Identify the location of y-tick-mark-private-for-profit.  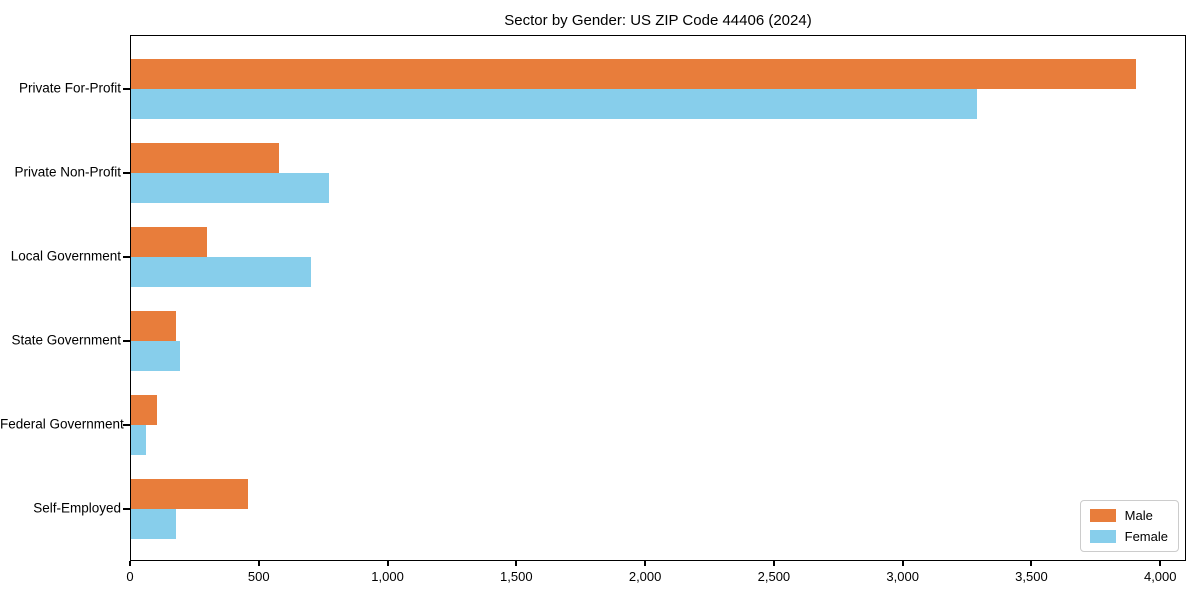
(126, 89).